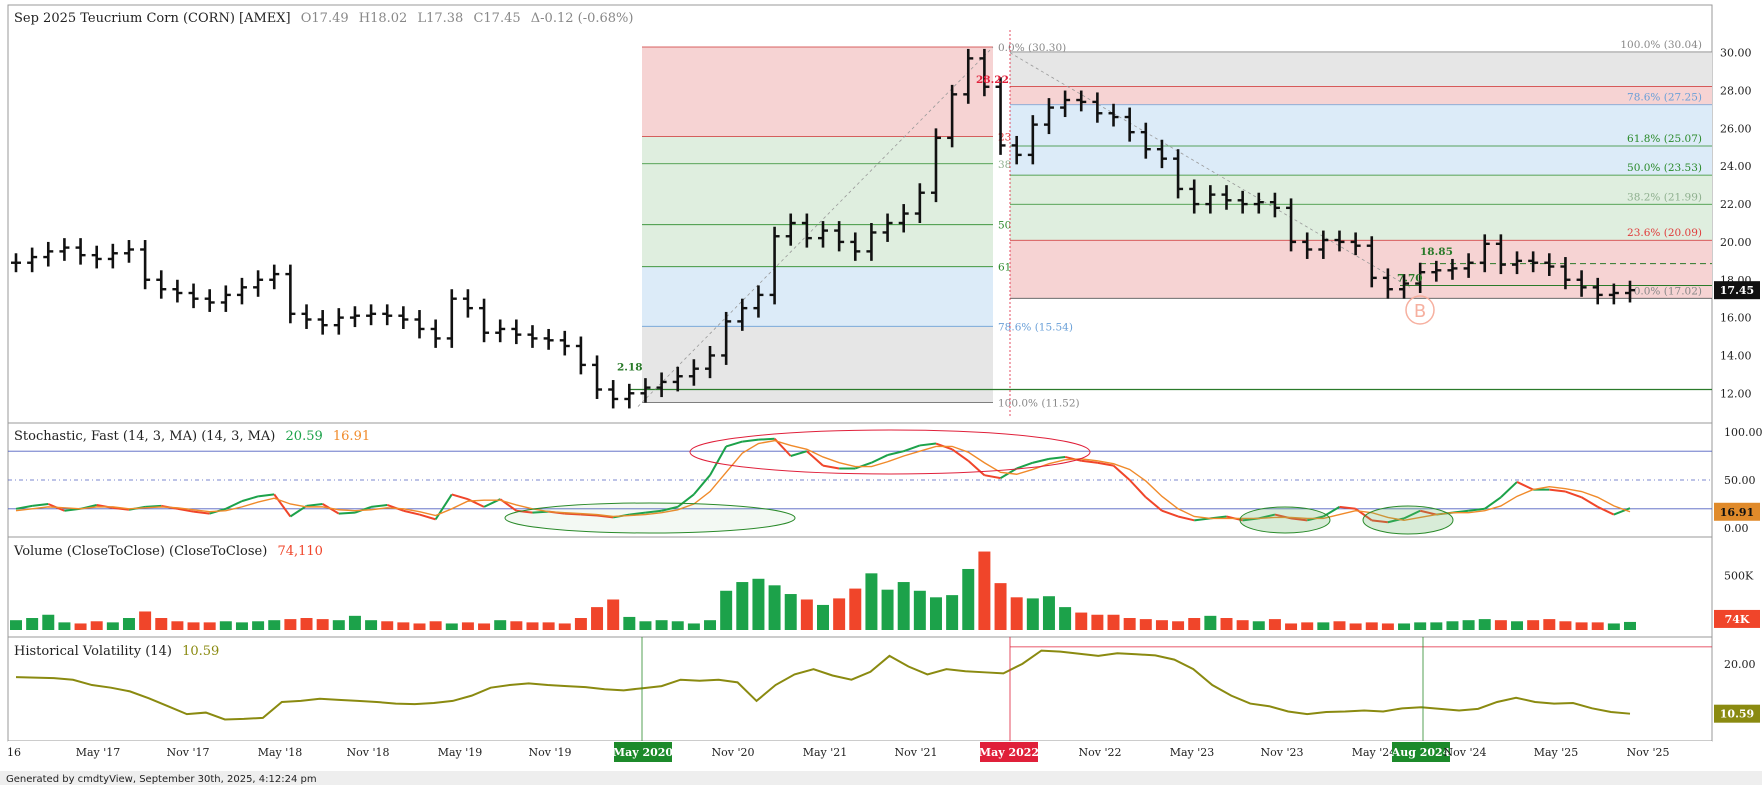  Describe the element at coordinates (351, 436) in the screenshot. I see `stochastic-d-value: 16.91` at that location.